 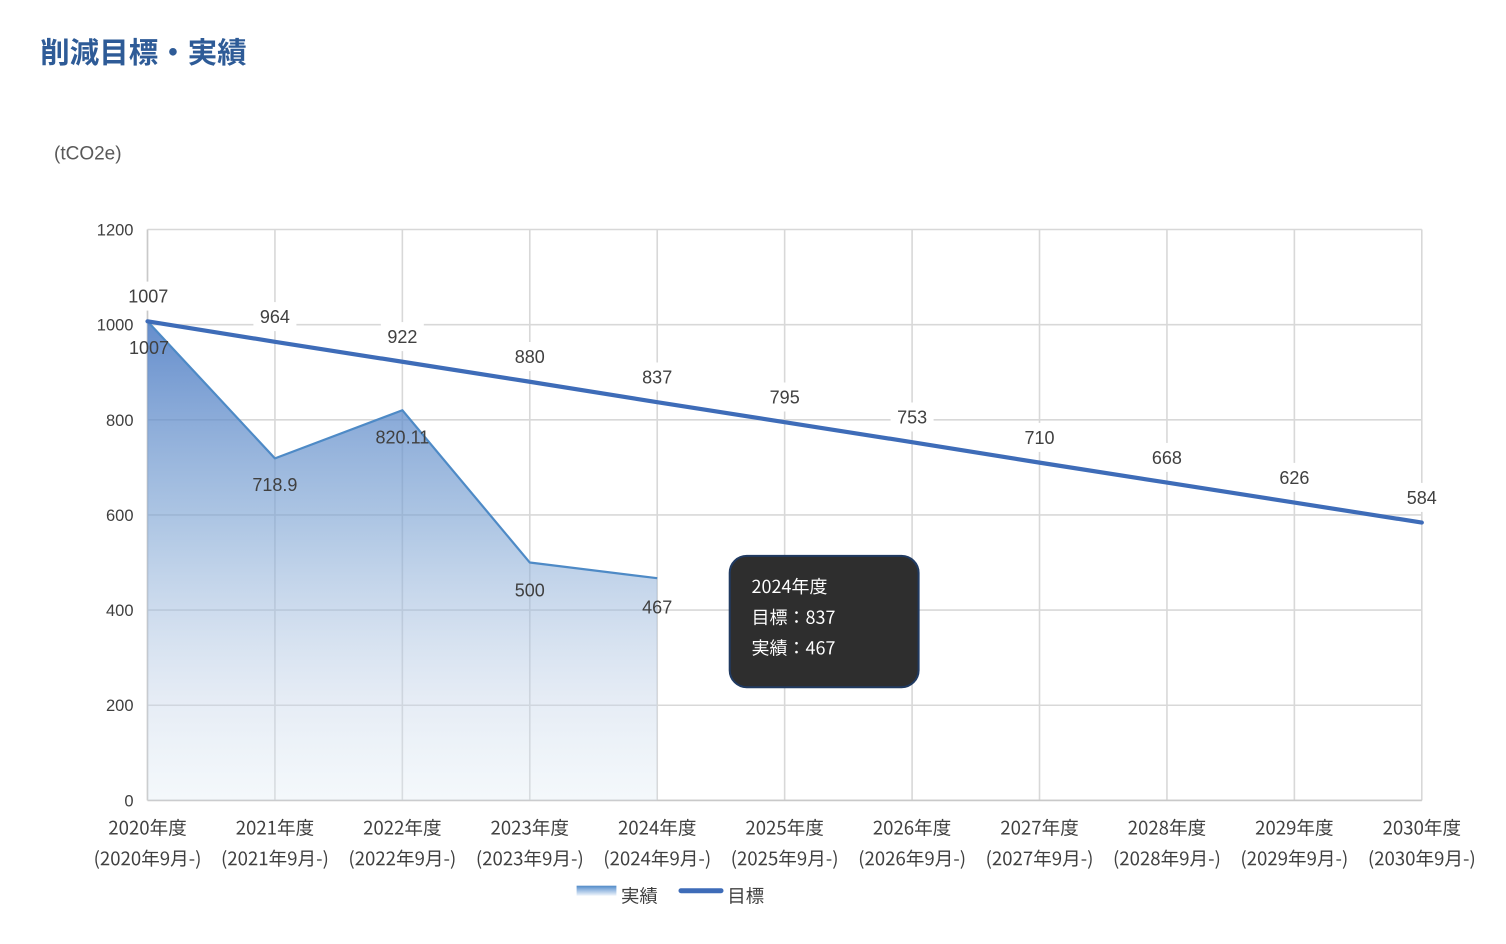 I want to click on svg-text: 400, so click(x=120, y=611).